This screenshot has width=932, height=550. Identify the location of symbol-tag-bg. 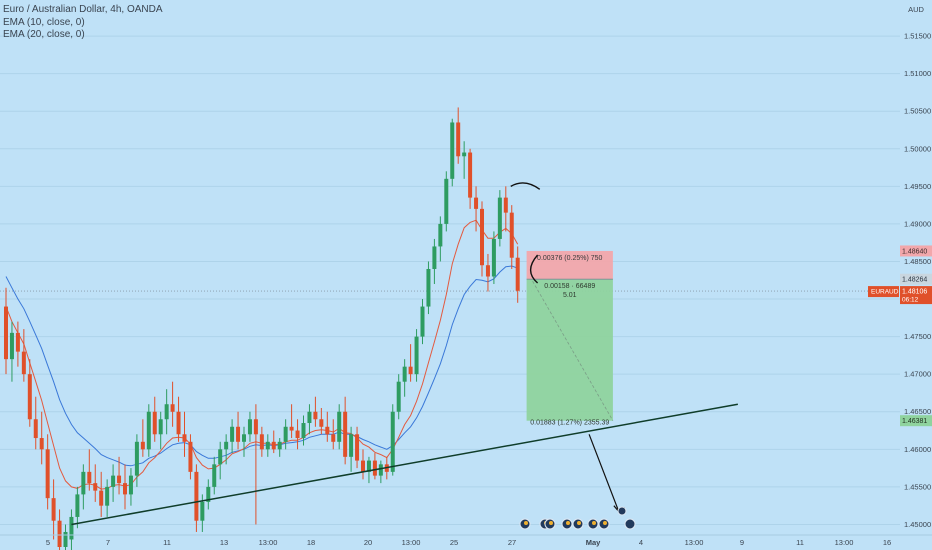
(883, 292).